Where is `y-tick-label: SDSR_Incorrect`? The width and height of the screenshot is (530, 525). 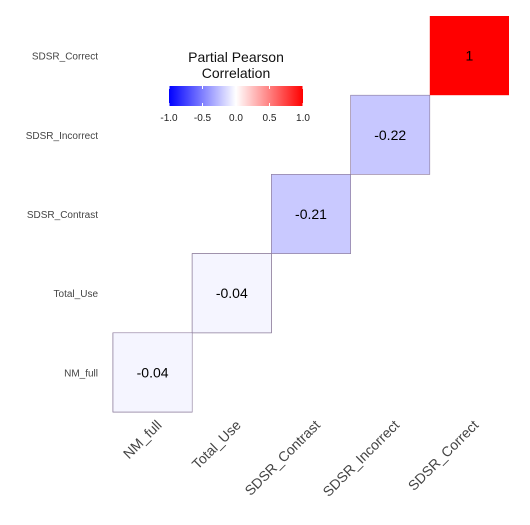 y-tick-label: SDSR_Incorrect is located at coordinates (62, 136).